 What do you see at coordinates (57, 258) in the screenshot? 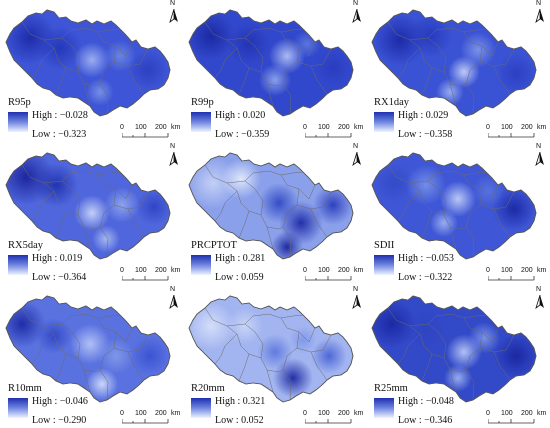
I see `legend-high: High : 0.019` at bounding box center [57, 258].